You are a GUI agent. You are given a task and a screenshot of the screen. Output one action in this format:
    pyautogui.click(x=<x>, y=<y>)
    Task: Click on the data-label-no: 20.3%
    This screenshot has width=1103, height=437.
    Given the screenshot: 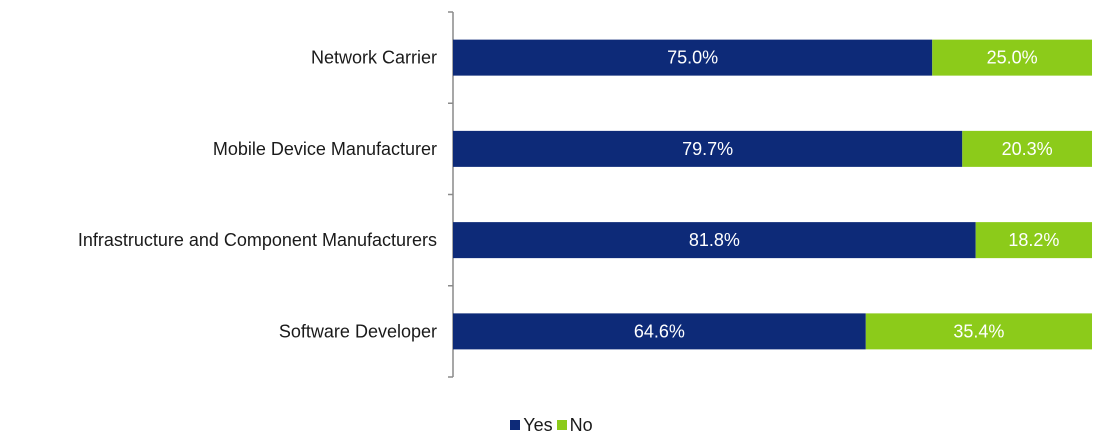 What is the action you would take?
    pyautogui.click(x=1027, y=149)
    